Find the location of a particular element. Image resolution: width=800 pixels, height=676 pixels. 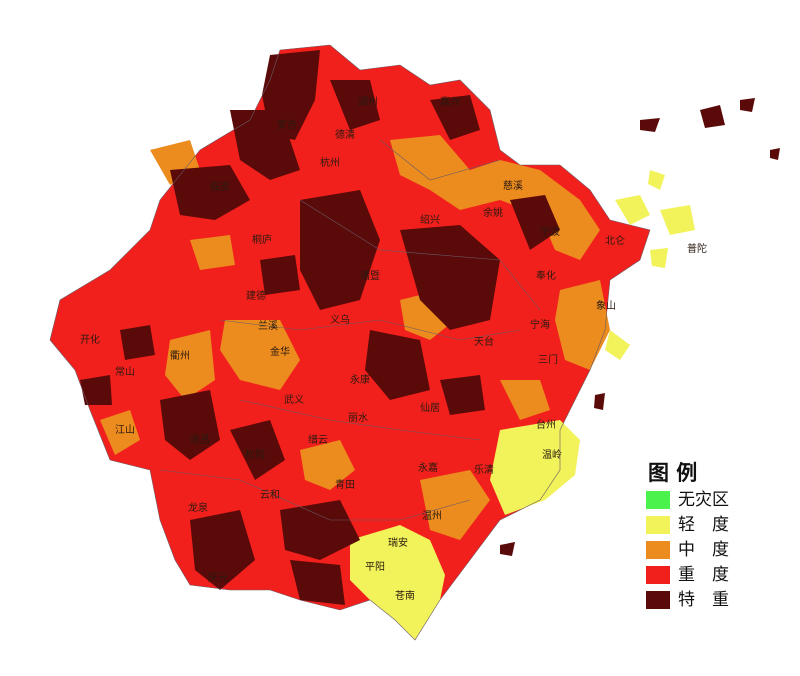

place-label: 缙云 is located at coordinates (318, 439).